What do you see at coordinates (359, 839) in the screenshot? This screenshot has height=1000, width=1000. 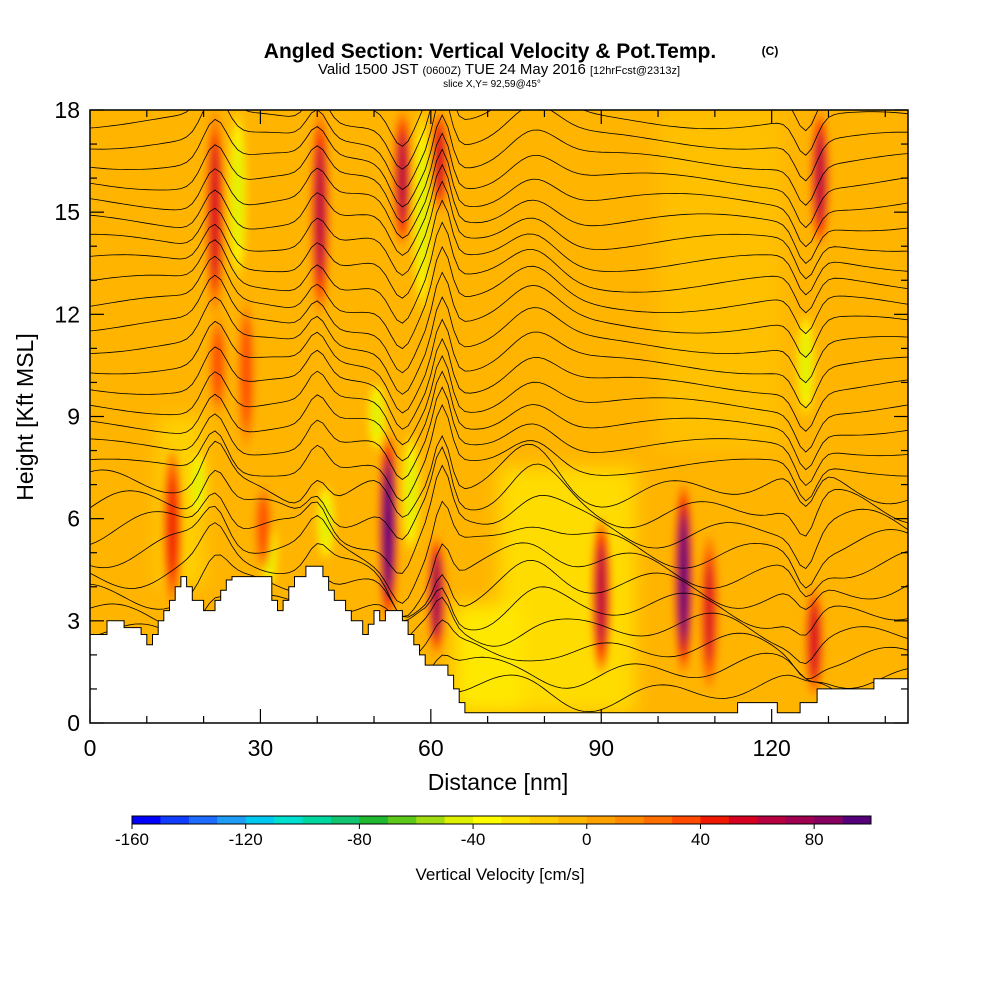 I see `colorbar-tick-label: -80` at bounding box center [359, 839].